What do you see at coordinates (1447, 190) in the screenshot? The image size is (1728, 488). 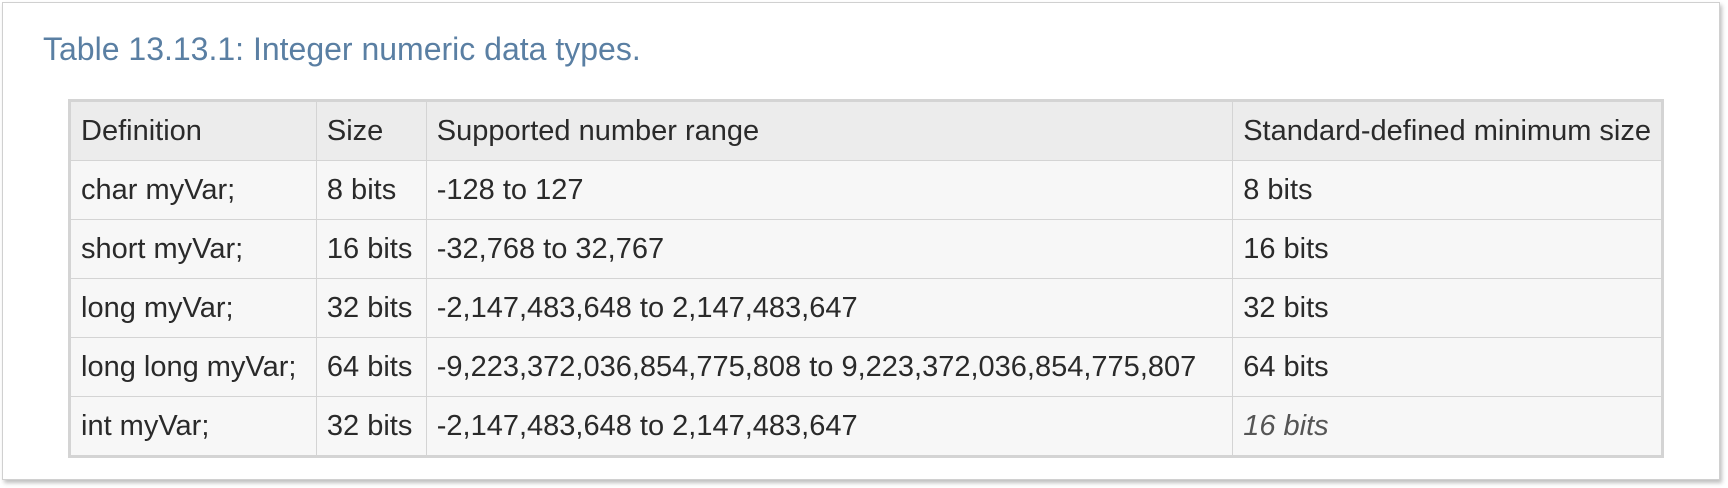 I see `cell-min-size: 8 bits` at bounding box center [1447, 190].